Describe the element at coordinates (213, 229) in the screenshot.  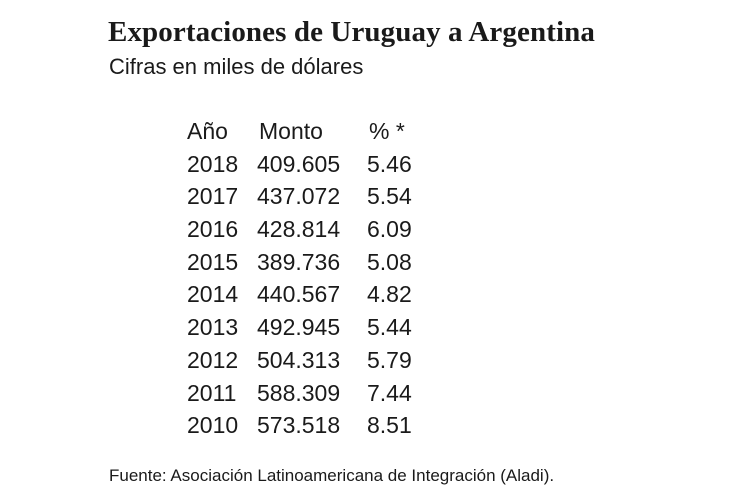
I see `cell-year: 2016` at that location.